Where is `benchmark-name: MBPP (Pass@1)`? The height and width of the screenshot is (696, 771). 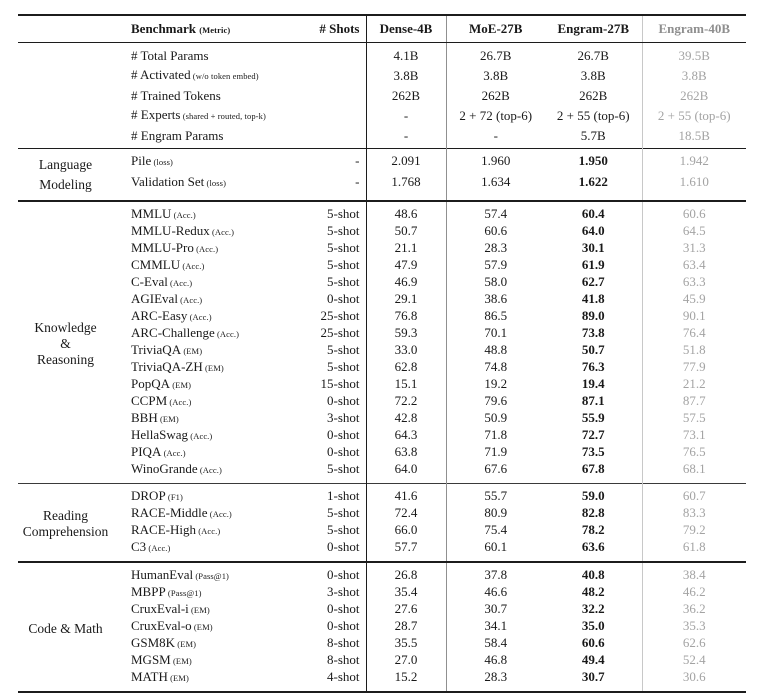 benchmark-name: MBPP (Pass@1) is located at coordinates (196, 592).